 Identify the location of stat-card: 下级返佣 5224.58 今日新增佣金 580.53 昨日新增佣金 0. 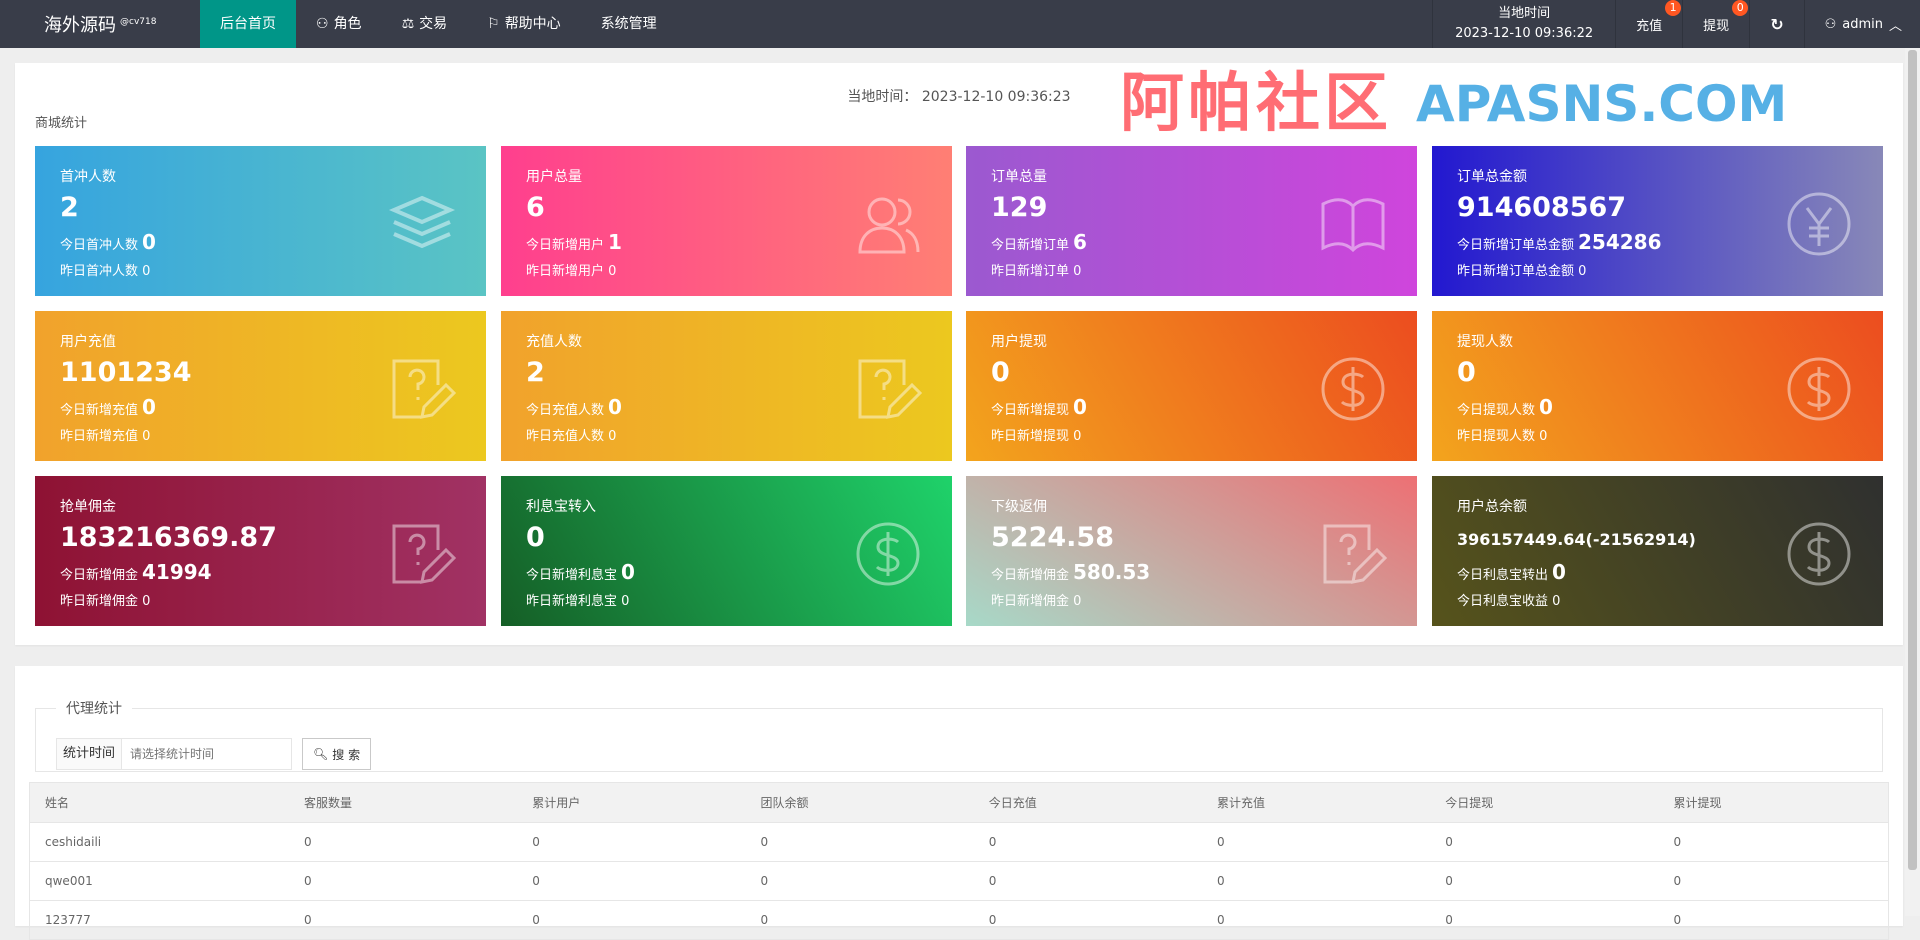
(1191, 551).